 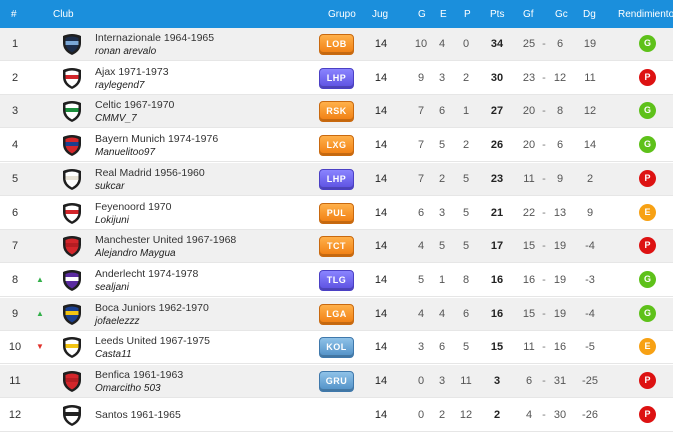 What do you see at coordinates (590, 279) in the screenshot?
I see `goal-difference: -3` at bounding box center [590, 279].